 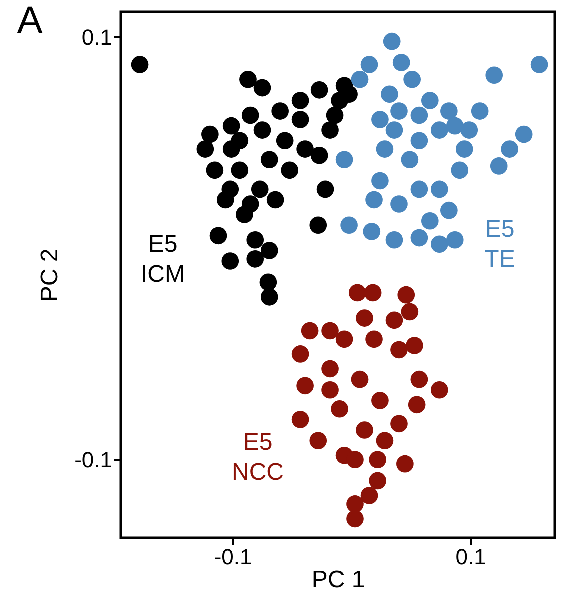 What do you see at coordinates (500, 244) in the screenshot?
I see `annotation: E5 TE` at bounding box center [500, 244].